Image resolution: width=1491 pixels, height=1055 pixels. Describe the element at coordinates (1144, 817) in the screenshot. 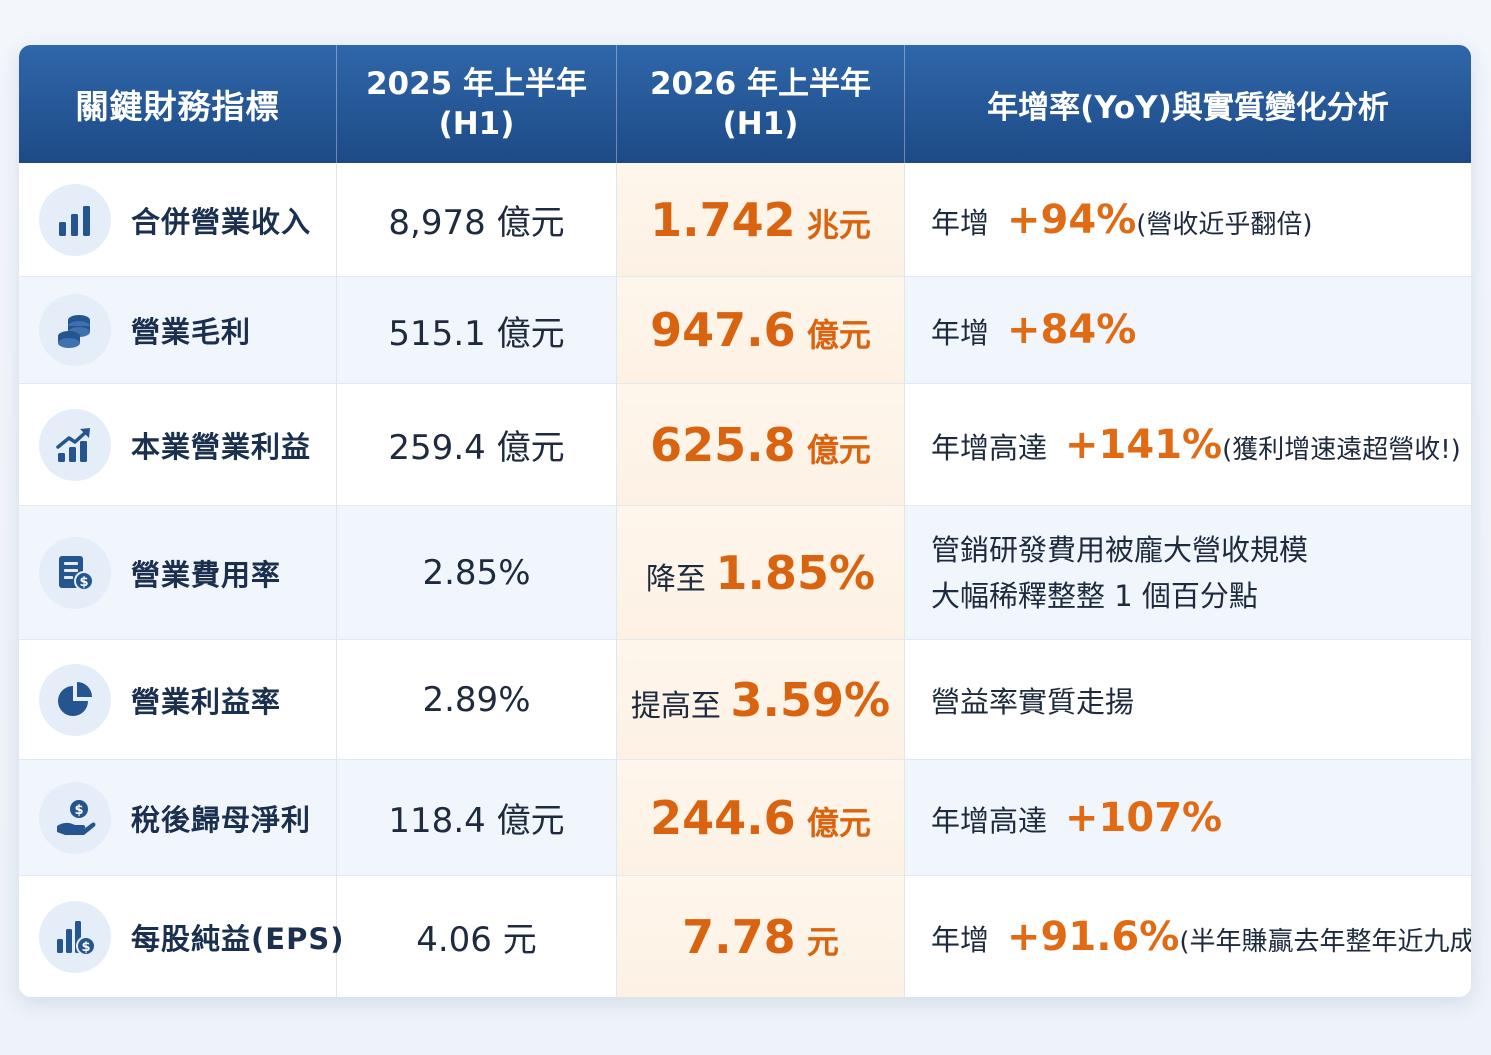

I see `analysis-percent: +107%` at that location.